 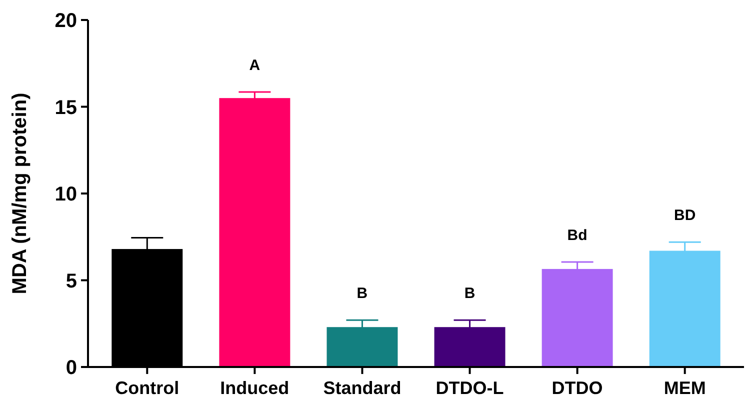 What do you see at coordinates (65, 21) in the screenshot?
I see `y-tick-label: 20` at bounding box center [65, 21].